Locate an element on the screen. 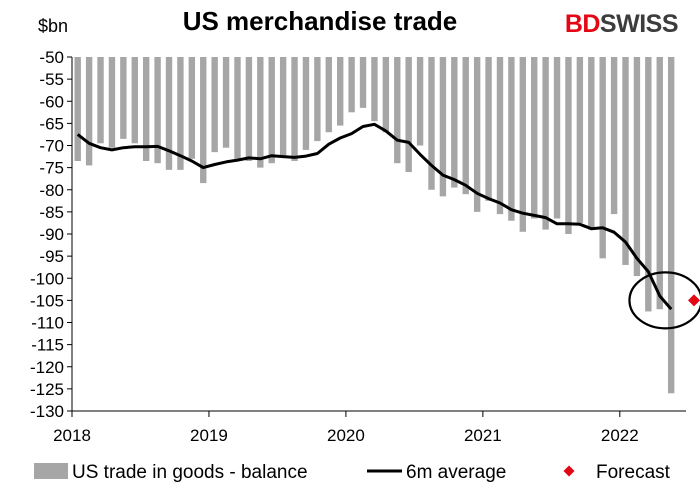 This screenshot has width=700, height=500. y-axis-unit-label: $bn is located at coordinates (53, 26).